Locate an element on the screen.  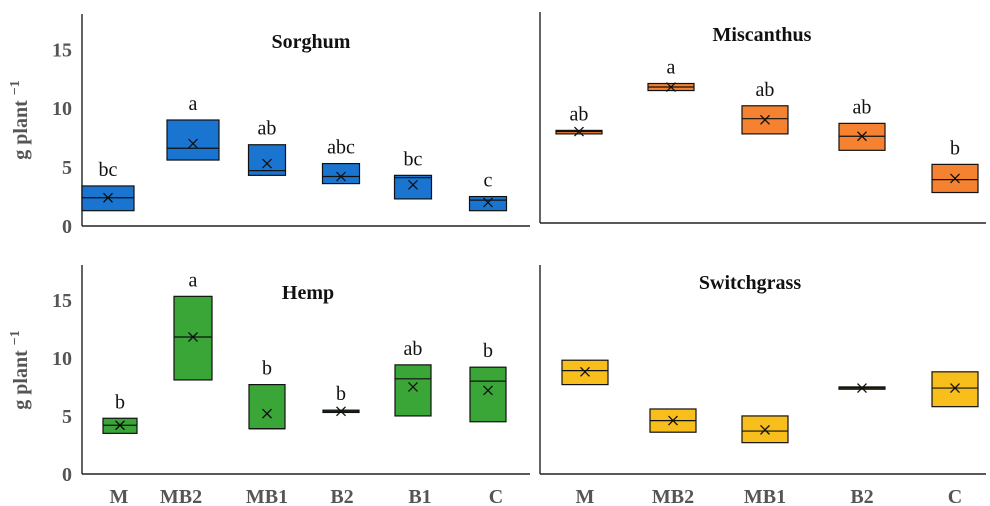
box-M is located at coordinates (585, 372).